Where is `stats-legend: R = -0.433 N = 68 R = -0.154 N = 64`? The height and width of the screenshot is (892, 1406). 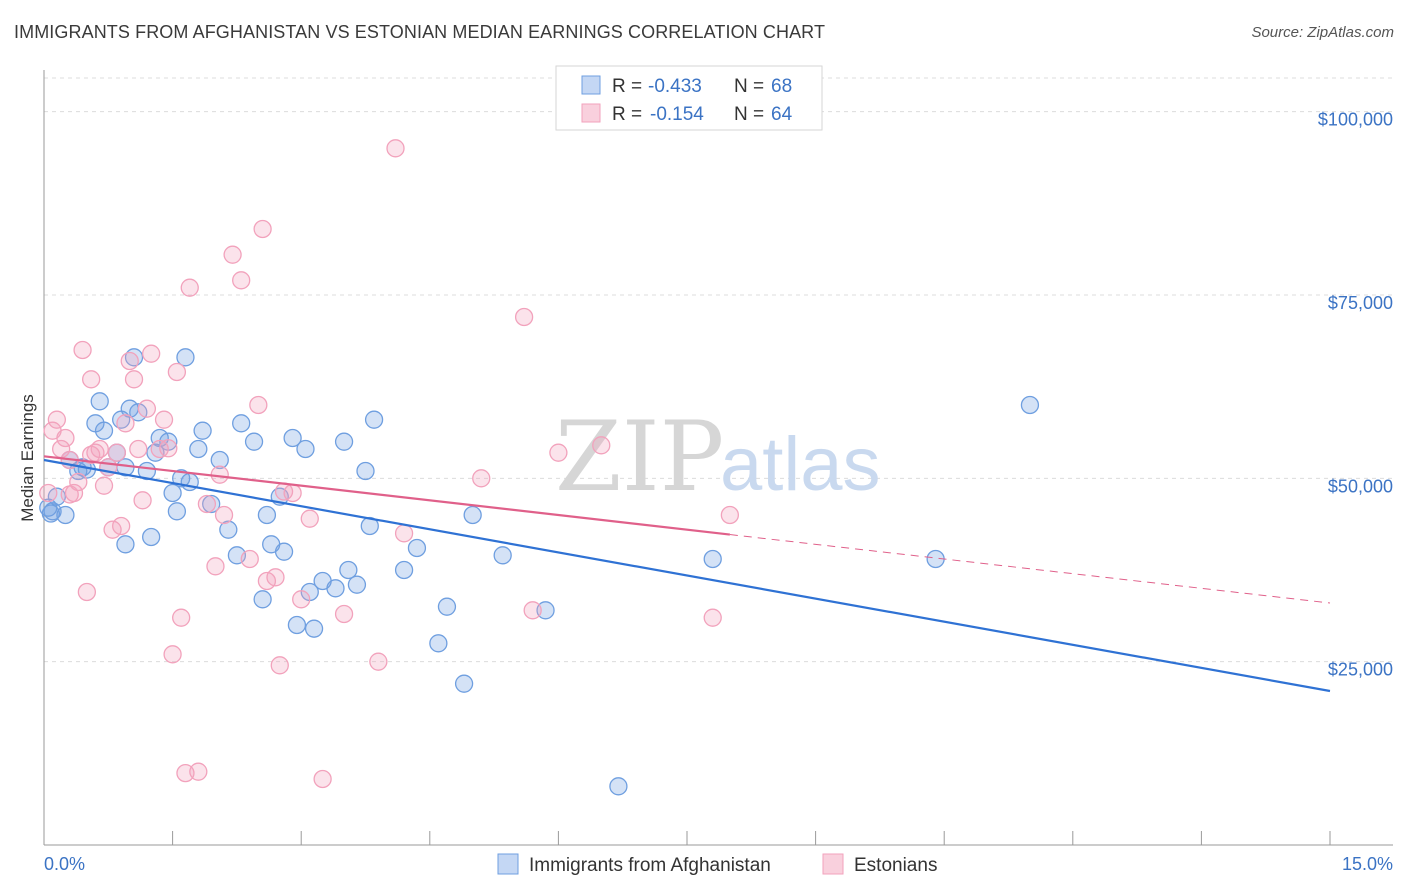 stats-legend: R = -0.433 N = 68 R = -0.154 N = 64 is located at coordinates (689, 98).